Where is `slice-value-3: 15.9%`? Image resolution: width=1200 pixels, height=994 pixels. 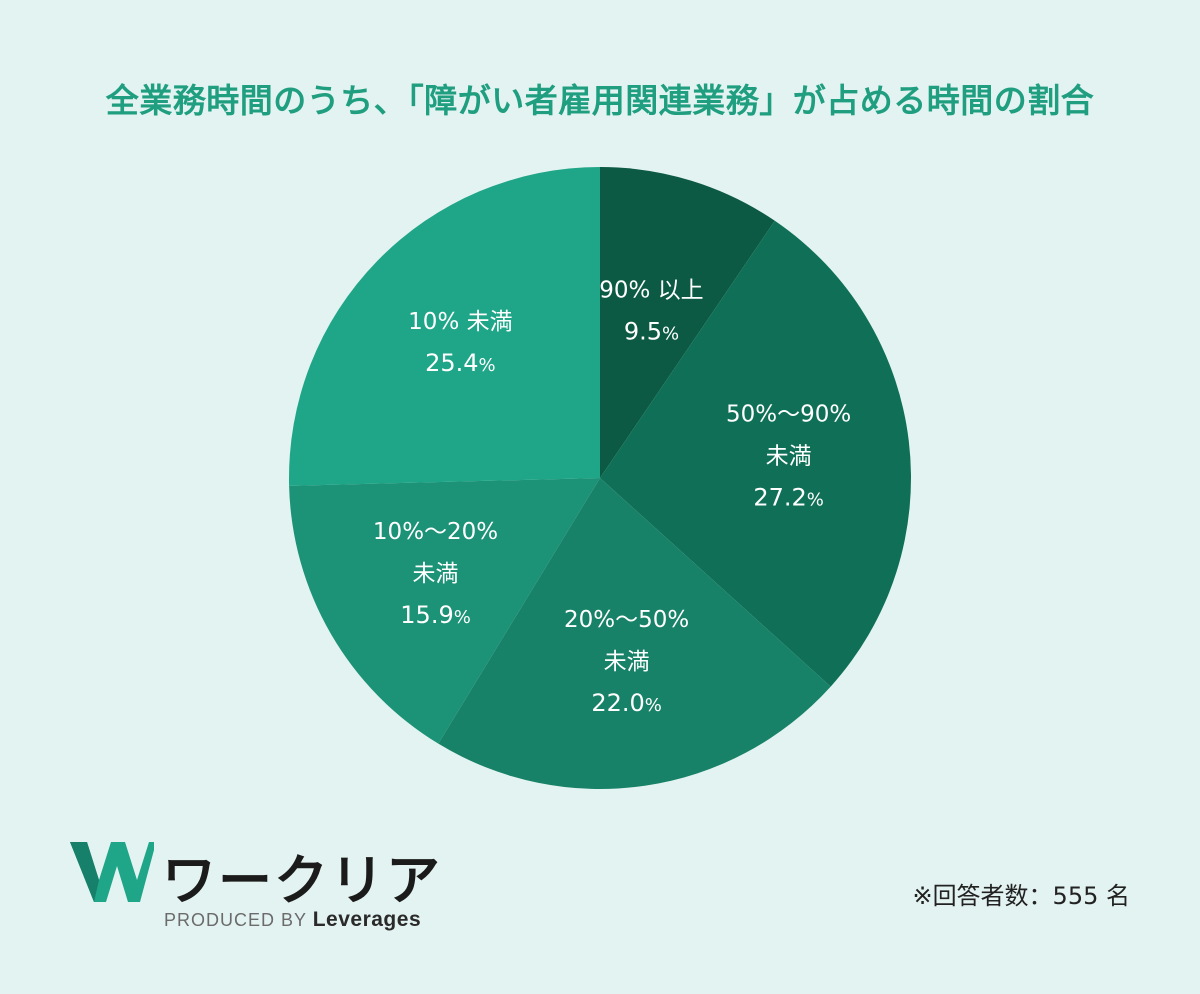 slice-value-3: 15.9% is located at coordinates (435, 615).